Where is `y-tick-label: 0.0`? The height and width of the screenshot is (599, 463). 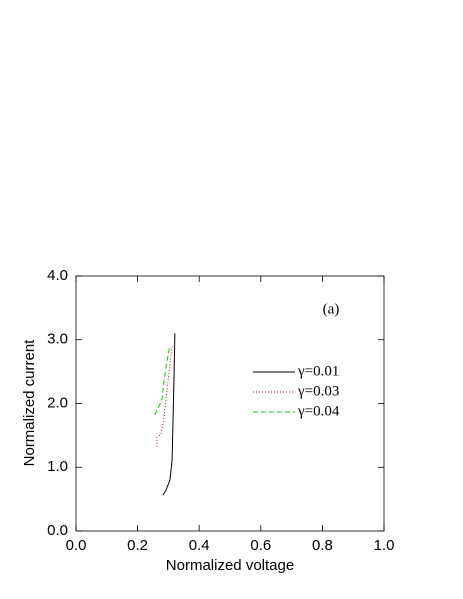
y-tick-label: 0.0 is located at coordinates (57, 530).